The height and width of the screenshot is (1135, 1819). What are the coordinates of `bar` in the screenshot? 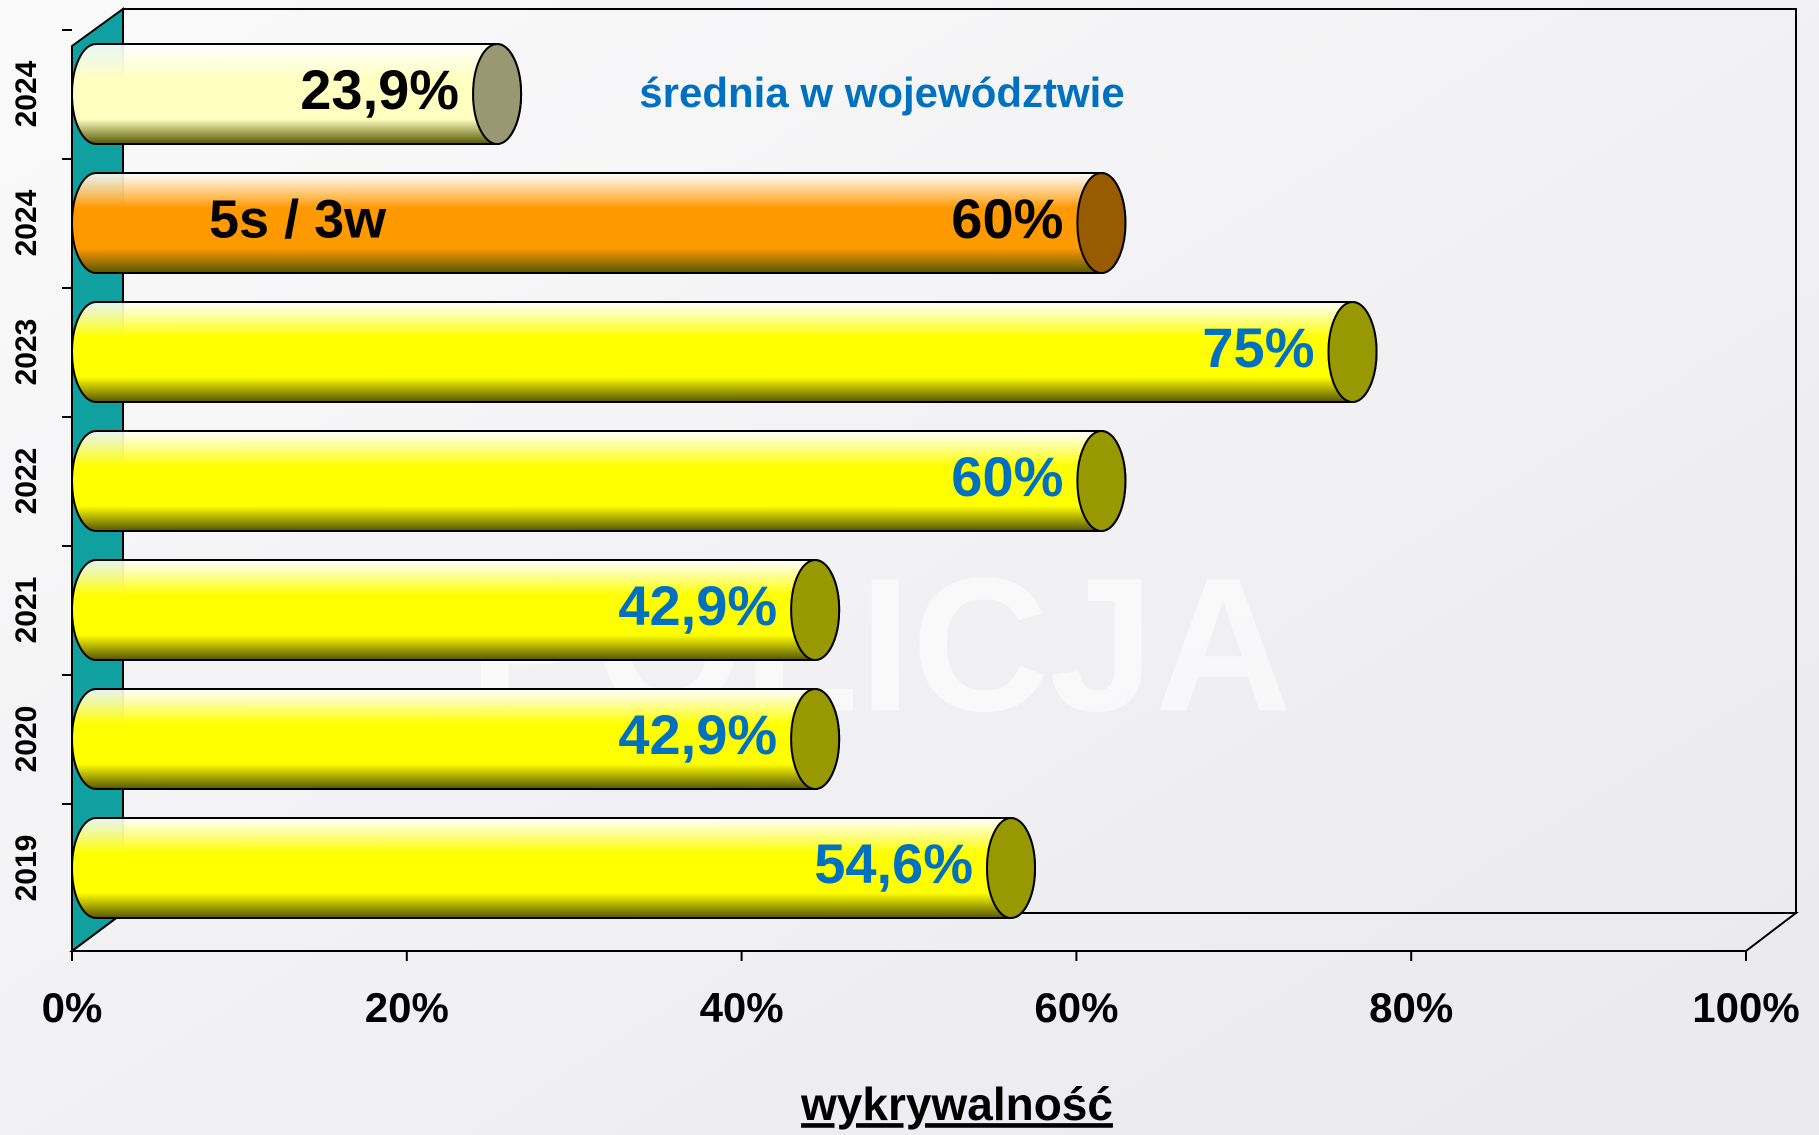 It's located at (724, 352).